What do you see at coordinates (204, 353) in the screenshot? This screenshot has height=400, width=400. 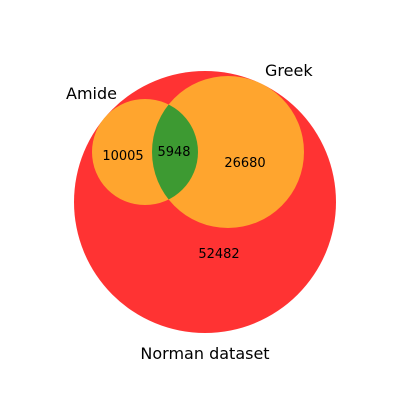 I see `norman-dataset-set-label: Norman dataset` at bounding box center [204, 353].